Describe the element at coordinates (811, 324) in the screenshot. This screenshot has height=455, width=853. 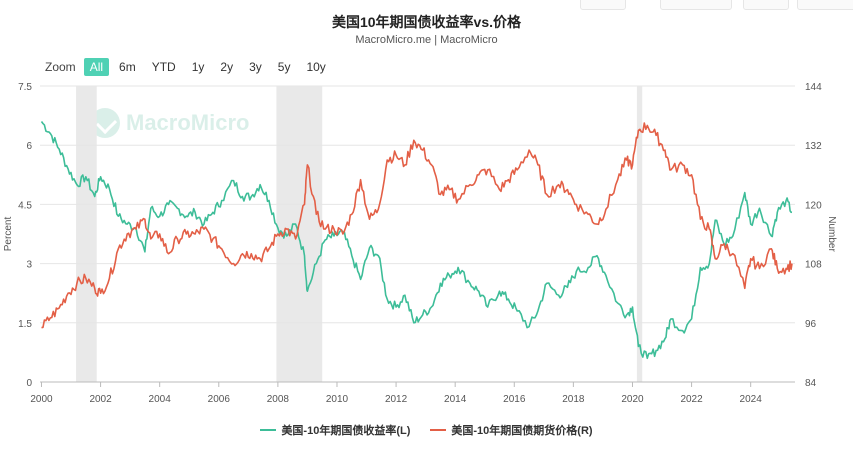
I see `y-right-tick-label: 96` at that location.